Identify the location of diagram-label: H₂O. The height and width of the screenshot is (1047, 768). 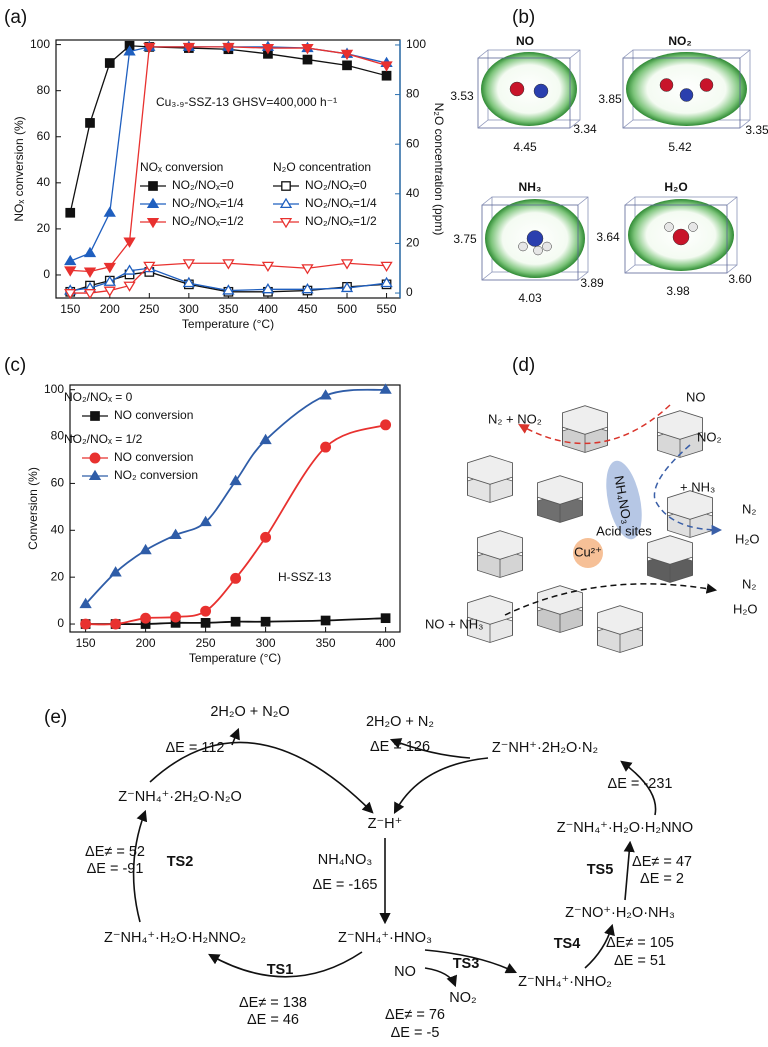
(745, 608).